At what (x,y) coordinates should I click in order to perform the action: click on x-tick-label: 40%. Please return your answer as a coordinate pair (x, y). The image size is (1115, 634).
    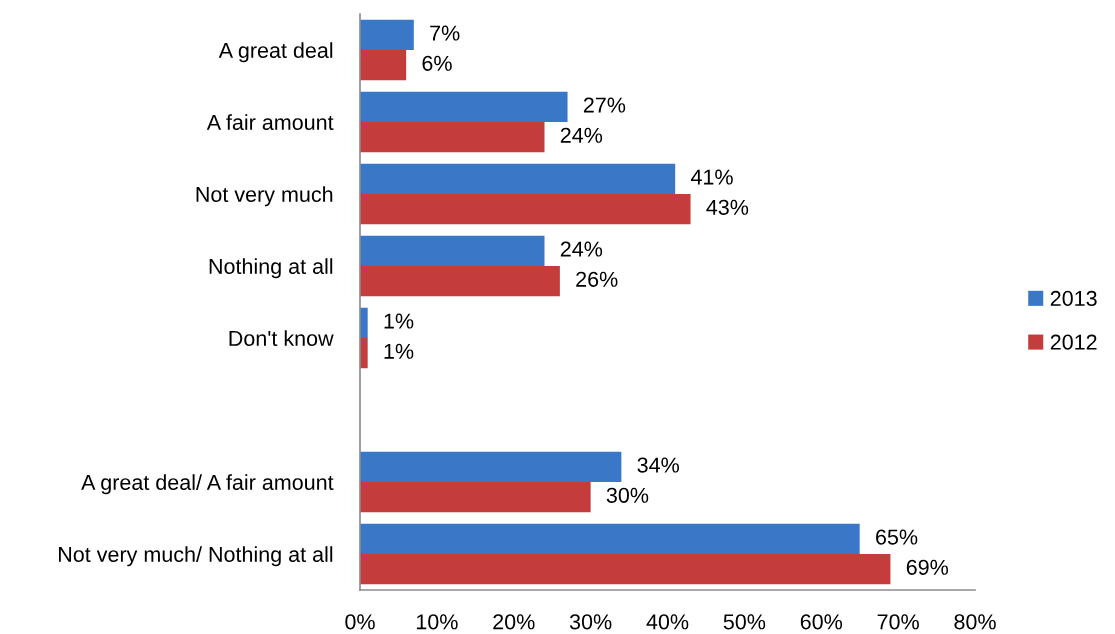
    Looking at the image, I should click on (667, 622).